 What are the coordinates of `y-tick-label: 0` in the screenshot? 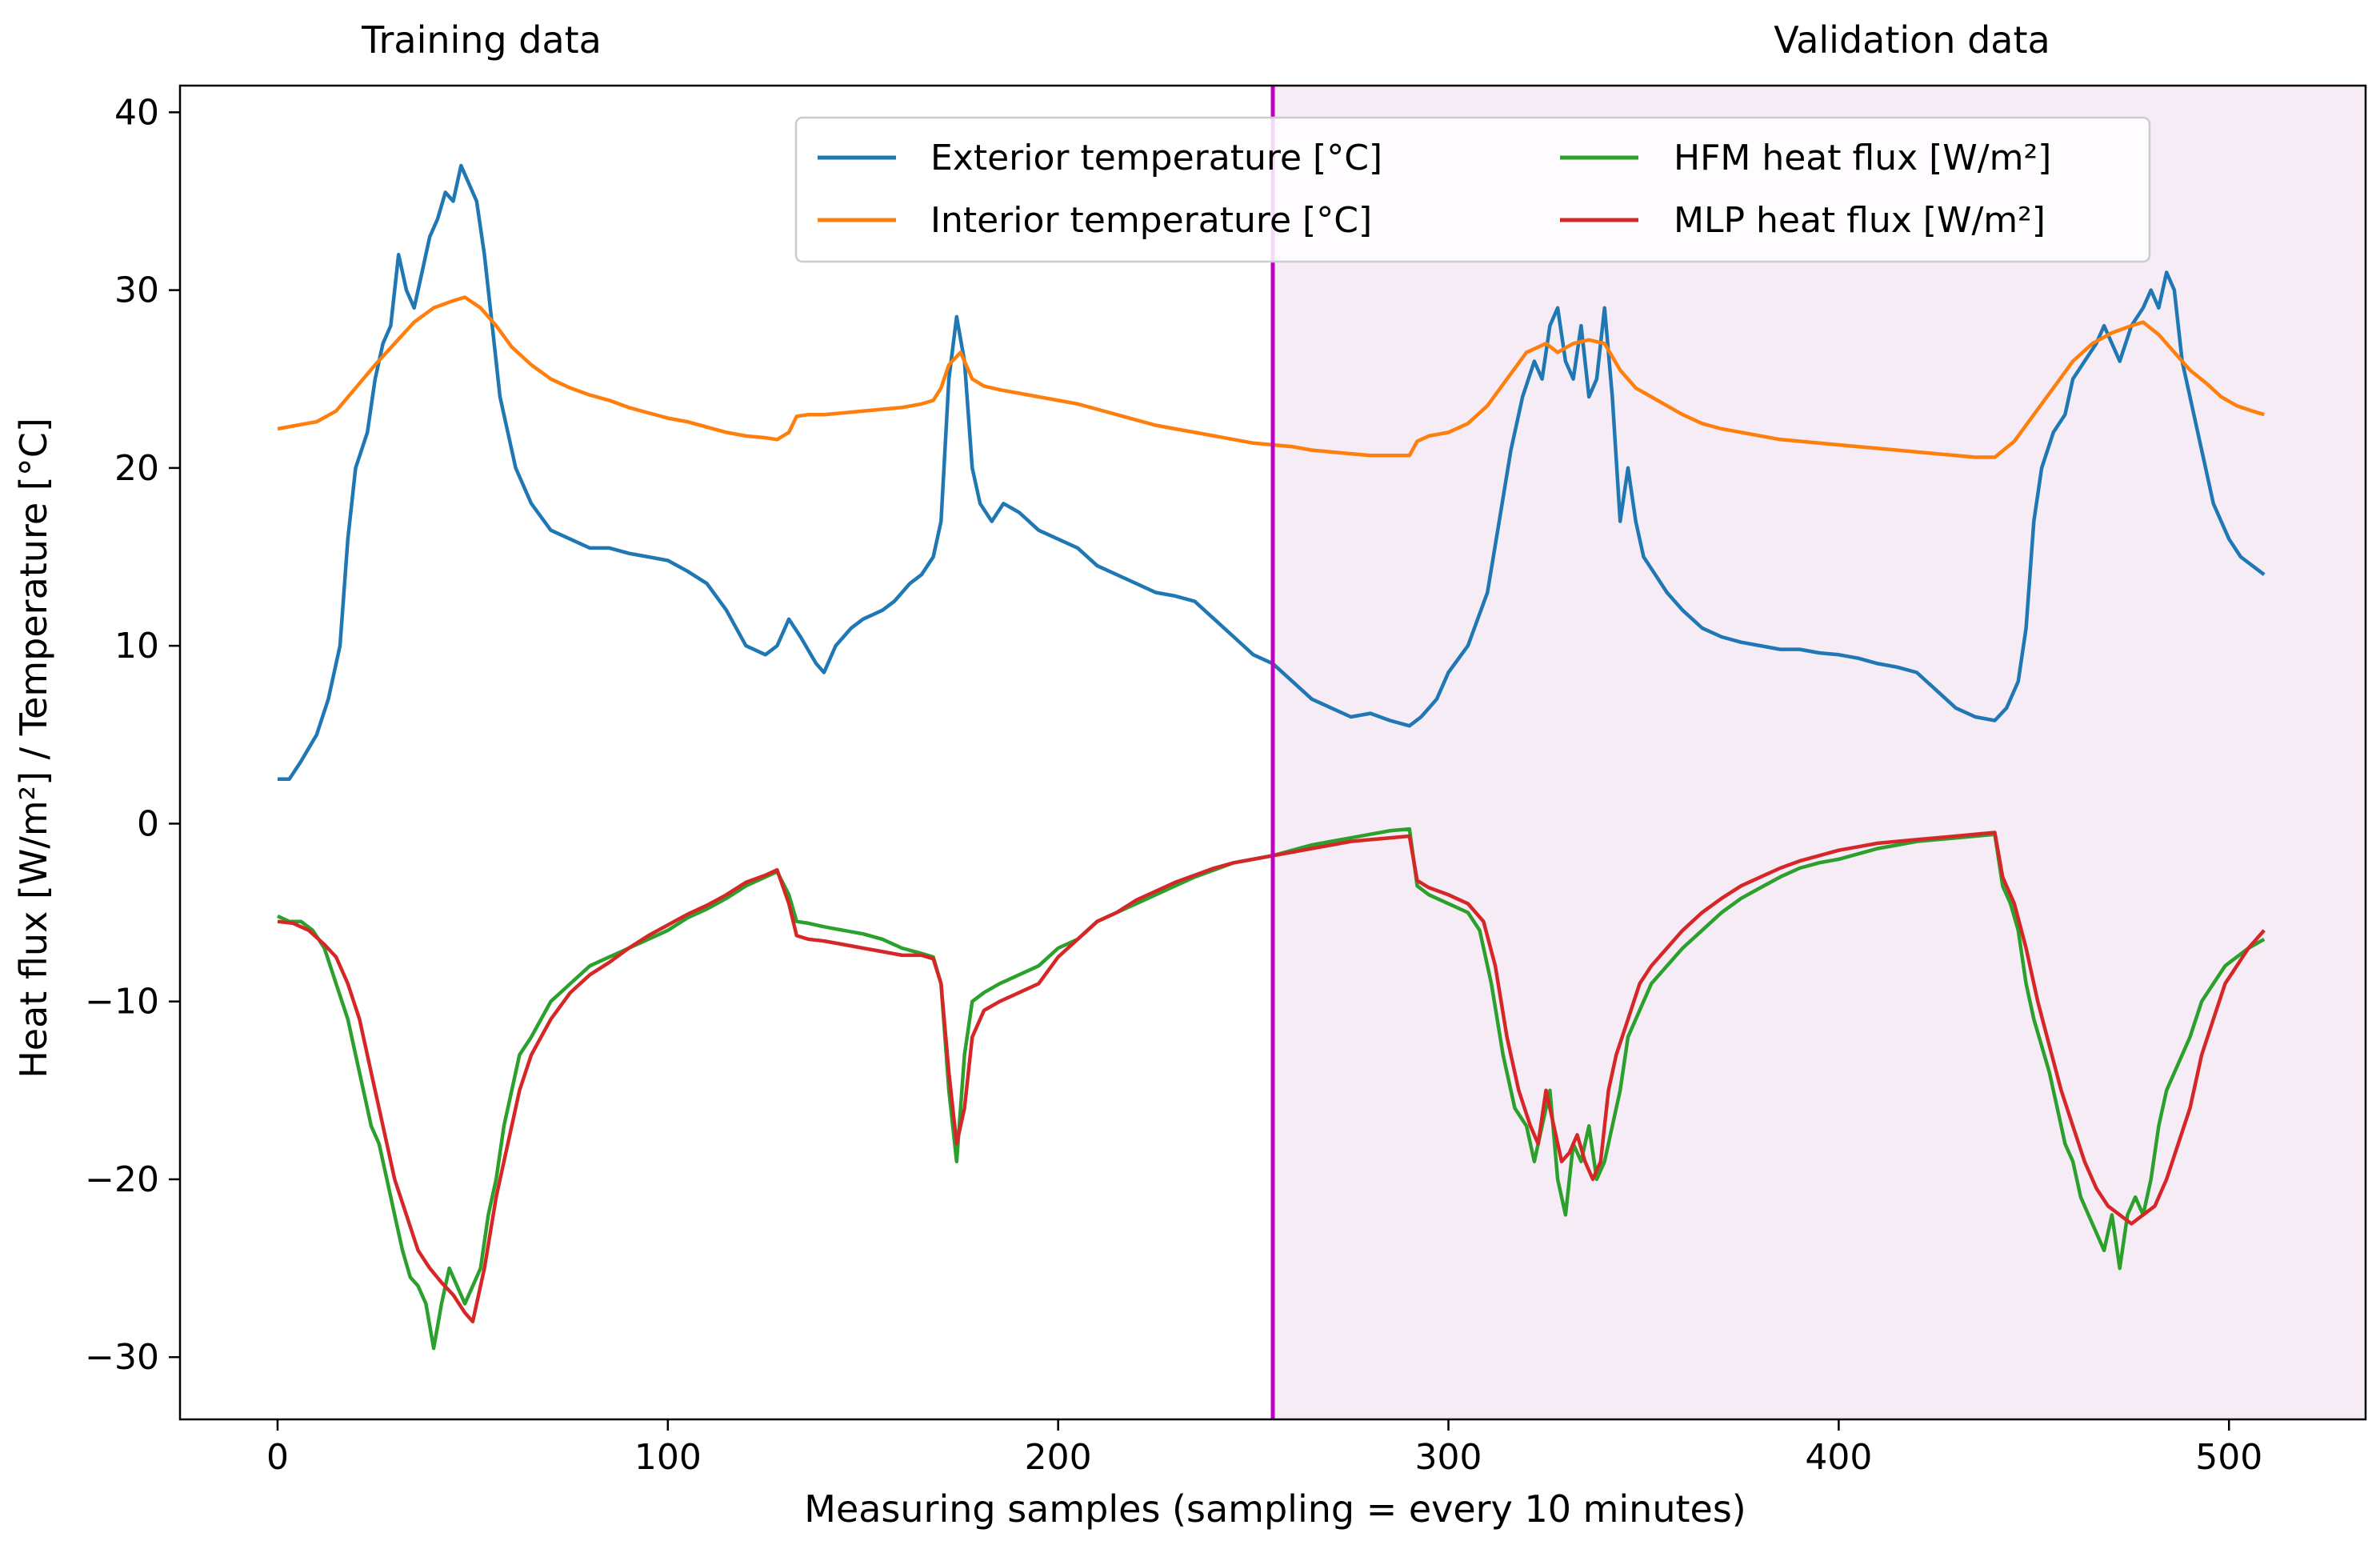 It's located at (148, 823).